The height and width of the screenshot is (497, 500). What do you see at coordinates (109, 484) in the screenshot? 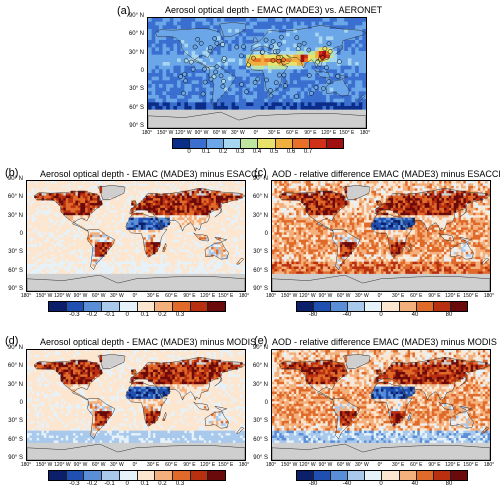
I see `colorbar-tick-label: -0.1` at bounding box center [109, 484].